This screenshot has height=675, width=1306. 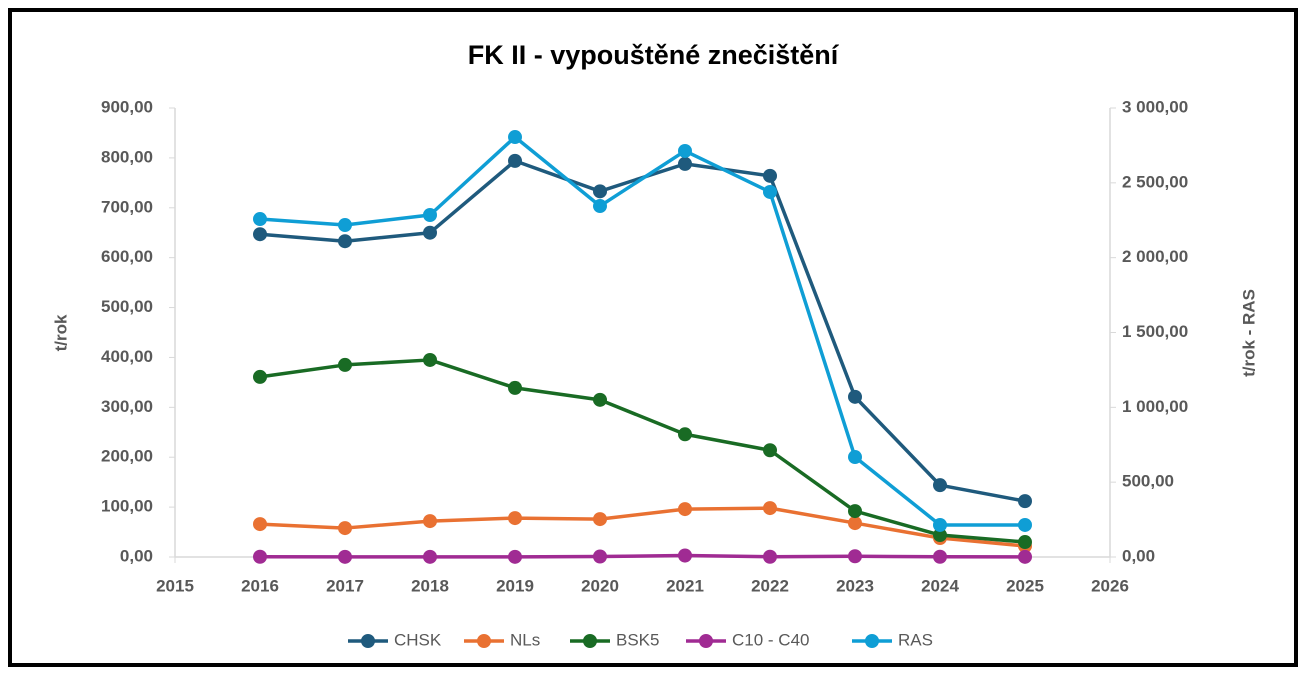 I want to click on y-tick-label: 700,00, so click(x=127, y=206).